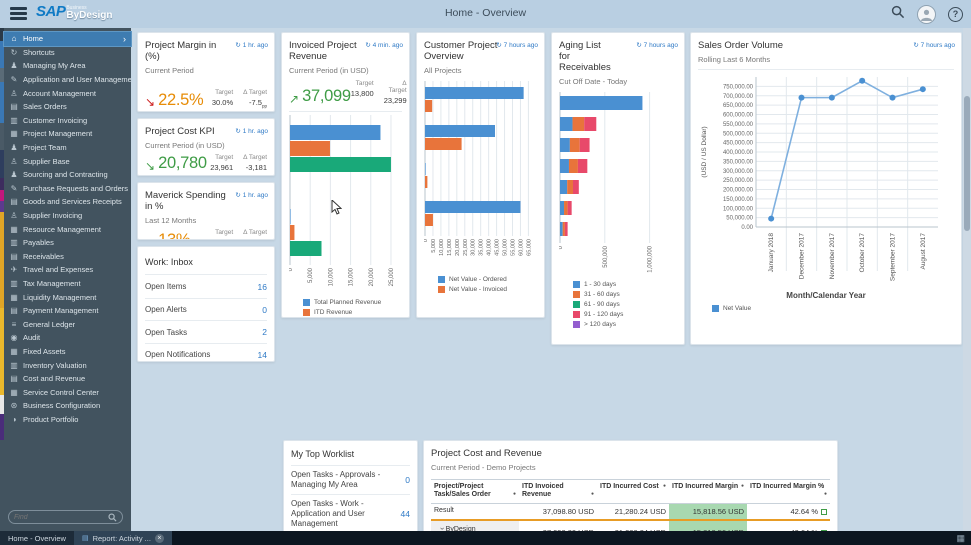  Describe the element at coordinates (434, 246) in the screenshot. I see `svg-text: 5,000` at that location.